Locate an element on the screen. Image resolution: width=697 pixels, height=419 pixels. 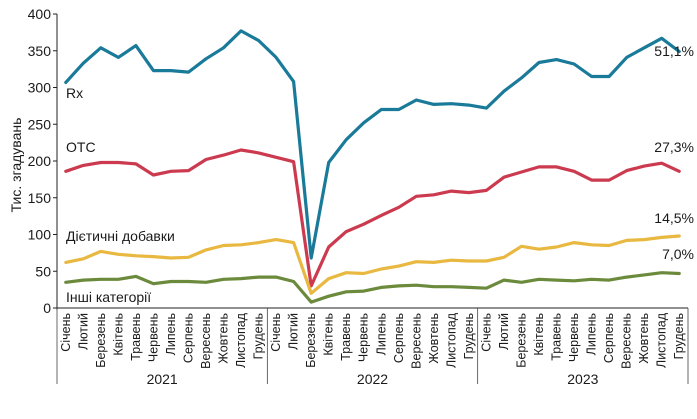
y-tick-label: 300 is located at coordinates (40, 88).